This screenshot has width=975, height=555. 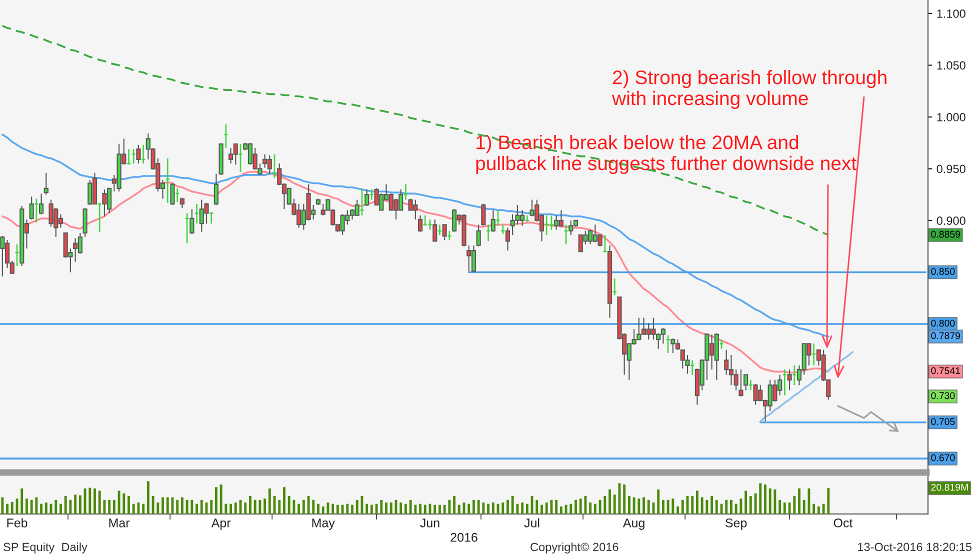 What do you see at coordinates (46, 548) in the screenshot?
I see `text: SP Equity Daily` at bounding box center [46, 548].